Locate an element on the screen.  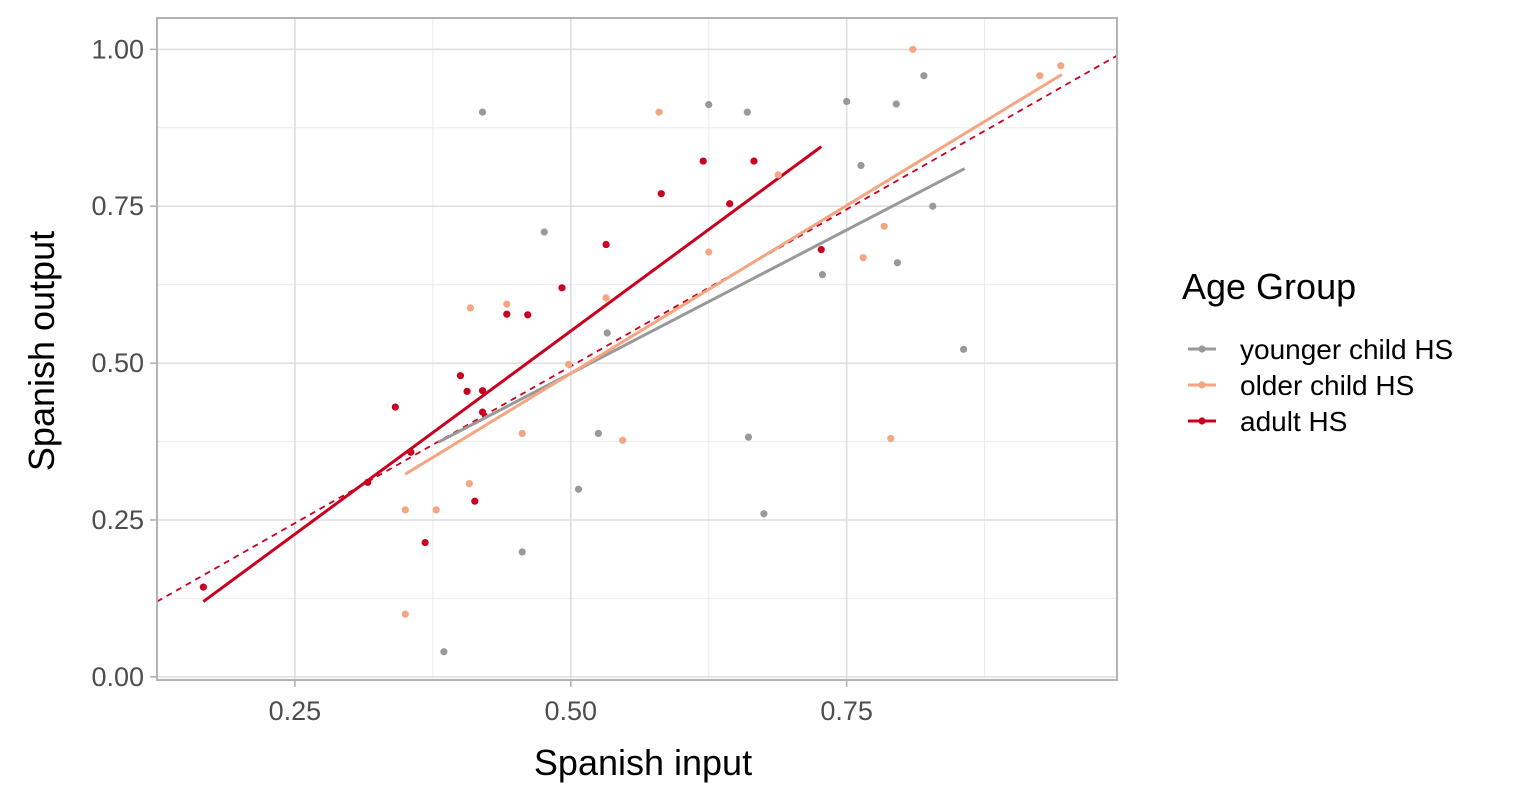
x-tick-label: 0.50 is located at coordinates (571, 711).